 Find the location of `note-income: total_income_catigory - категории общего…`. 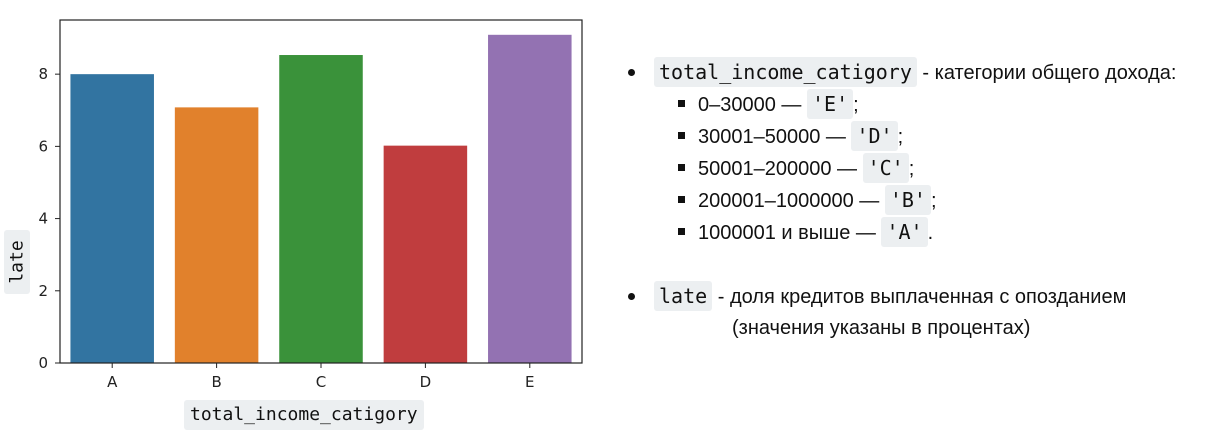

note-income: total_income_catigory - категории общего… is located at coordinates (923, 72).